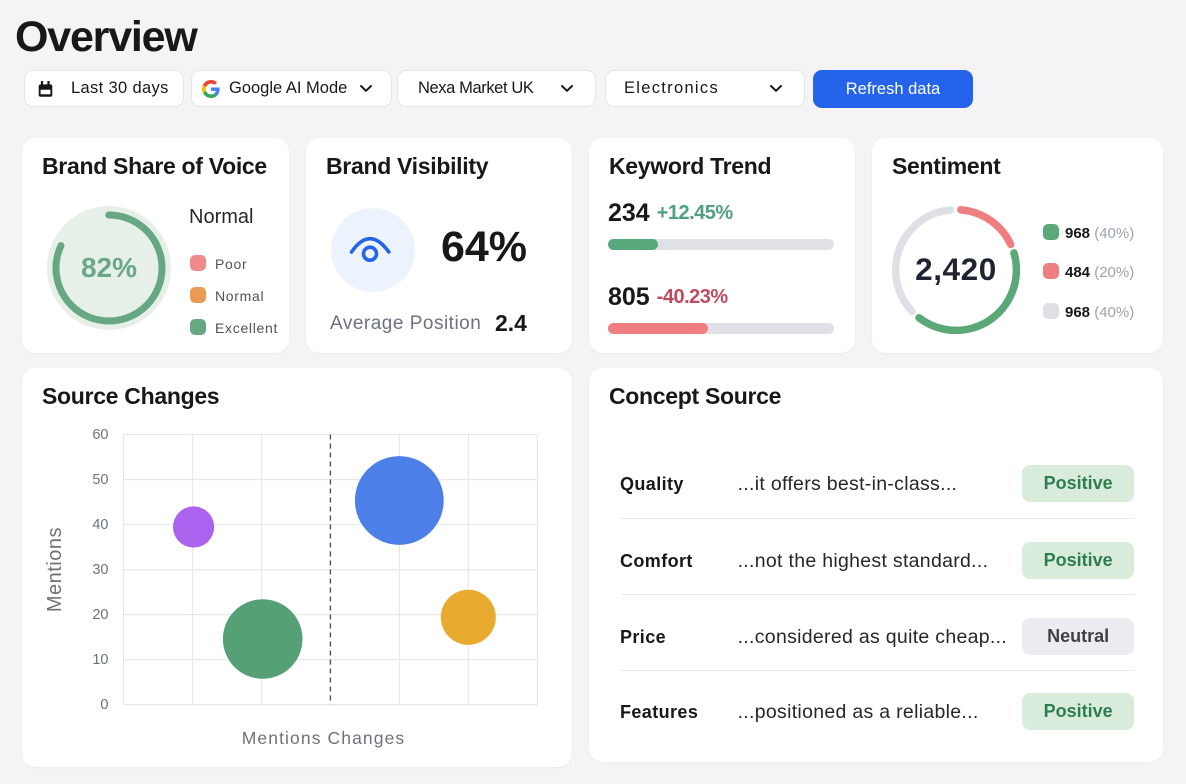 The height and width of the screenshot is (784, 1186). Describe the element at coordinates (324, 738) in the screenshot. I see `svg-text: Mentions Changes` at that location.